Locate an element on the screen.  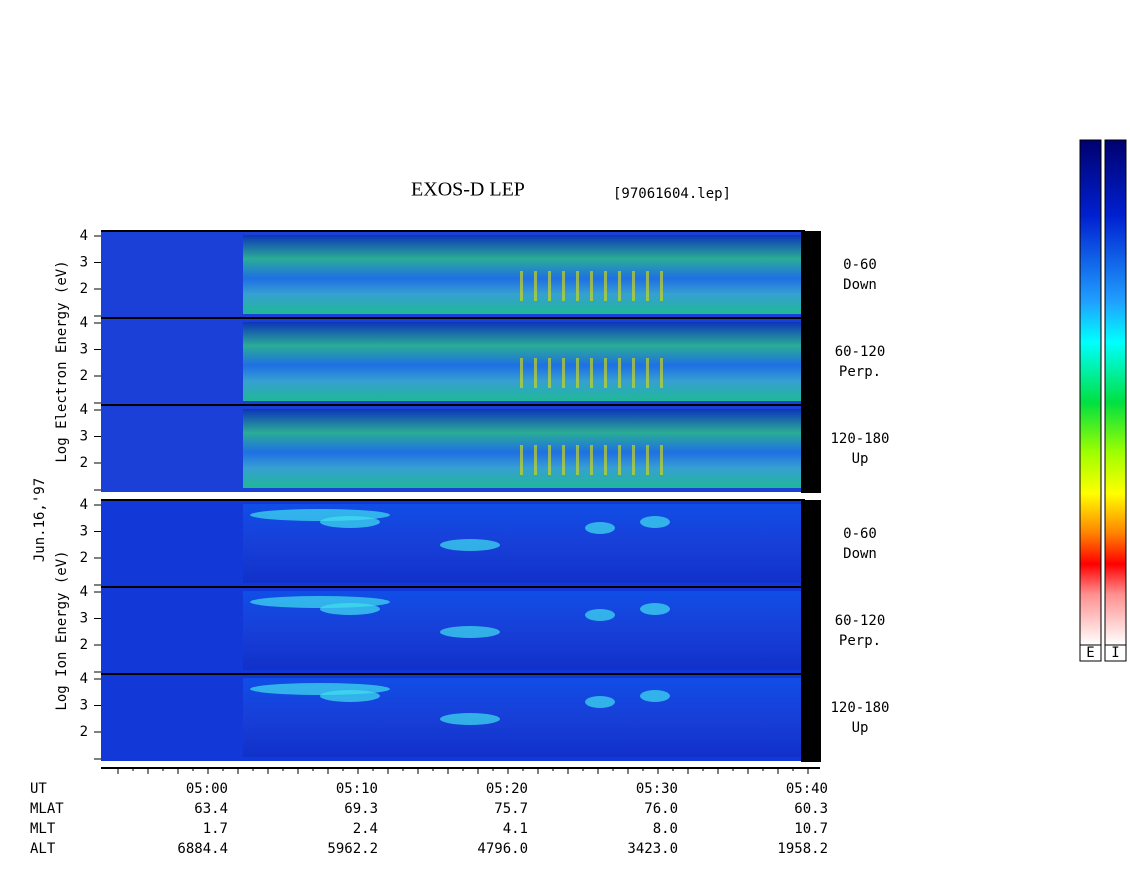
table-cell: 6884.4 is located at coordinates (202, 849).